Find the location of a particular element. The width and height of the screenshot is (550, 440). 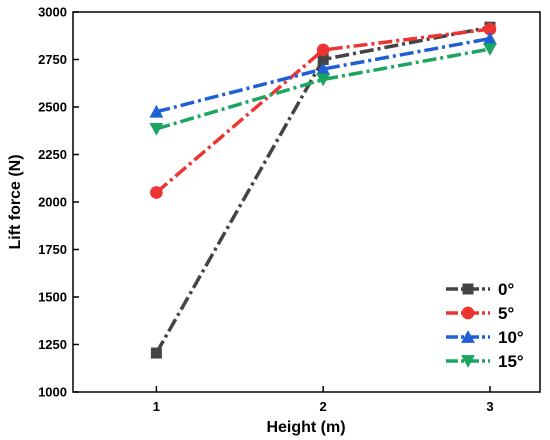

legend-entry: 15° is located at coordinates (485, 361).